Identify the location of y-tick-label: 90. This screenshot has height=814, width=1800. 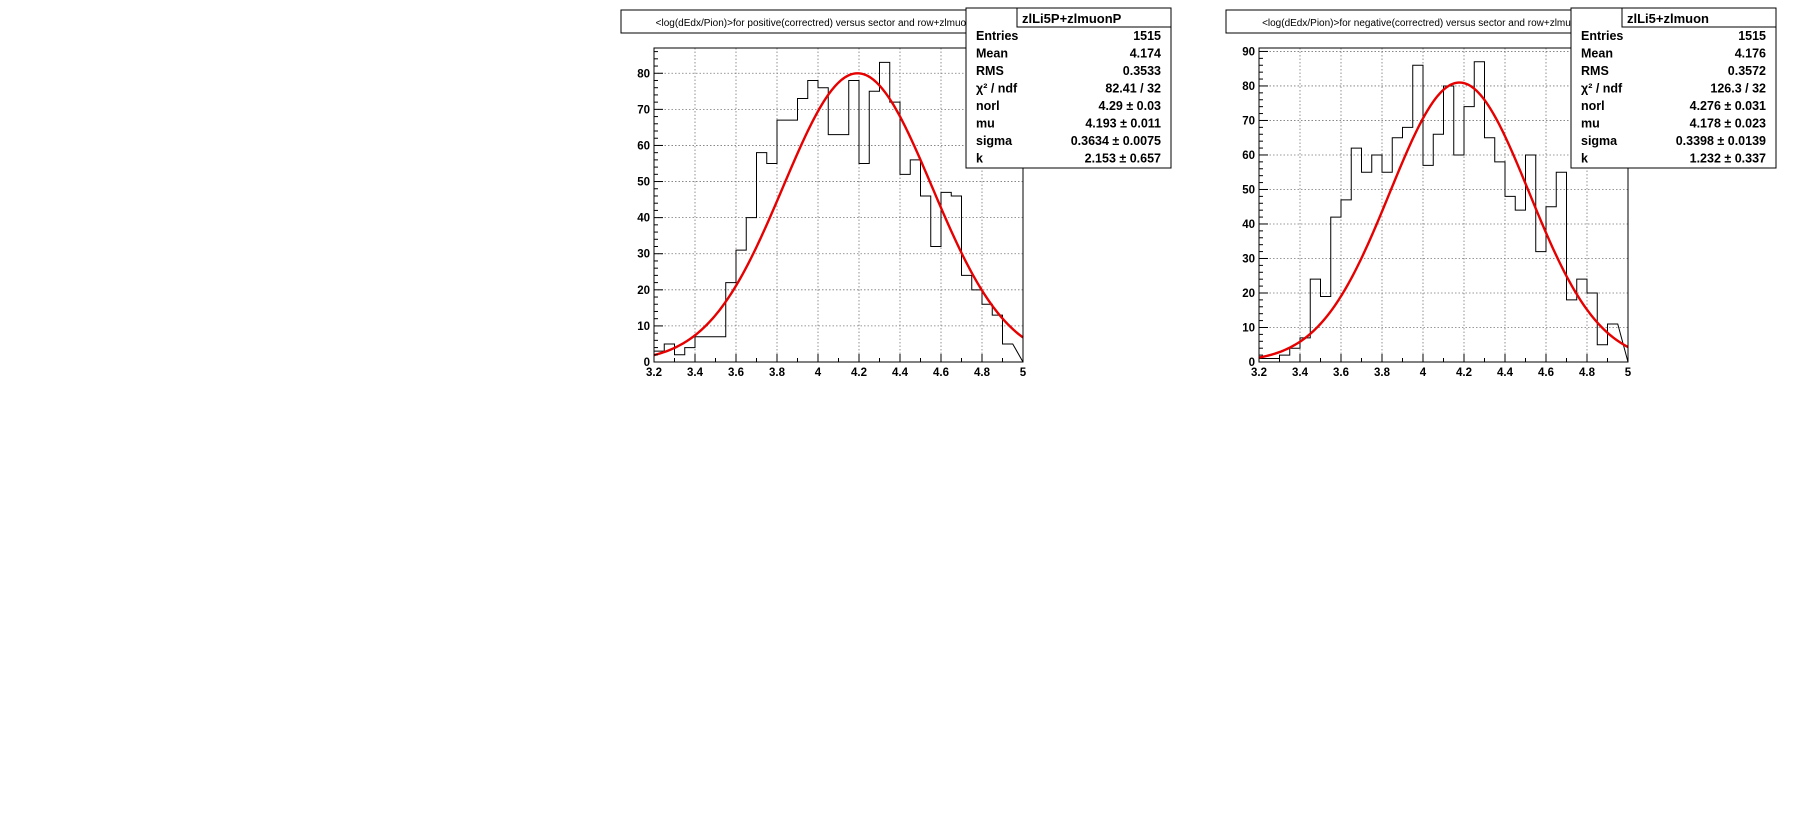
(1248, 52).